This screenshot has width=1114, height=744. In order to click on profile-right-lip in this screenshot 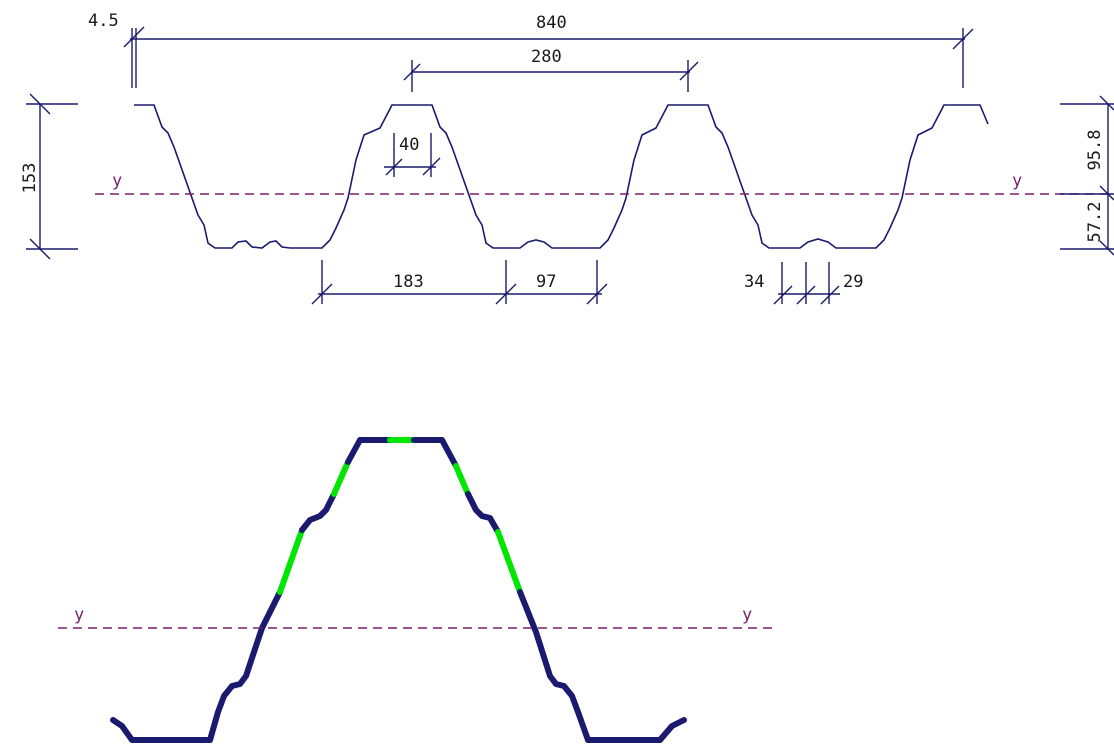, I will do `click(977, 114)`.